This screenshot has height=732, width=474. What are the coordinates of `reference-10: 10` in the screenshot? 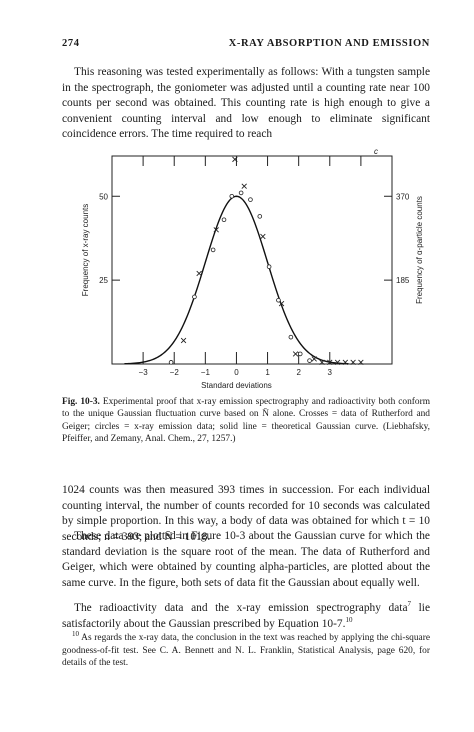 It's located at (349, 619).